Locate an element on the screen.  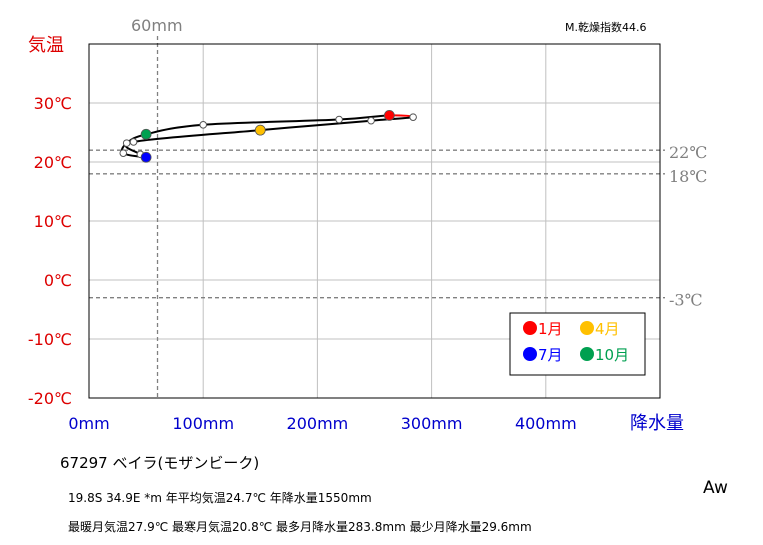
reference-line-label: 22℃ is located at coordinates (688, 152).